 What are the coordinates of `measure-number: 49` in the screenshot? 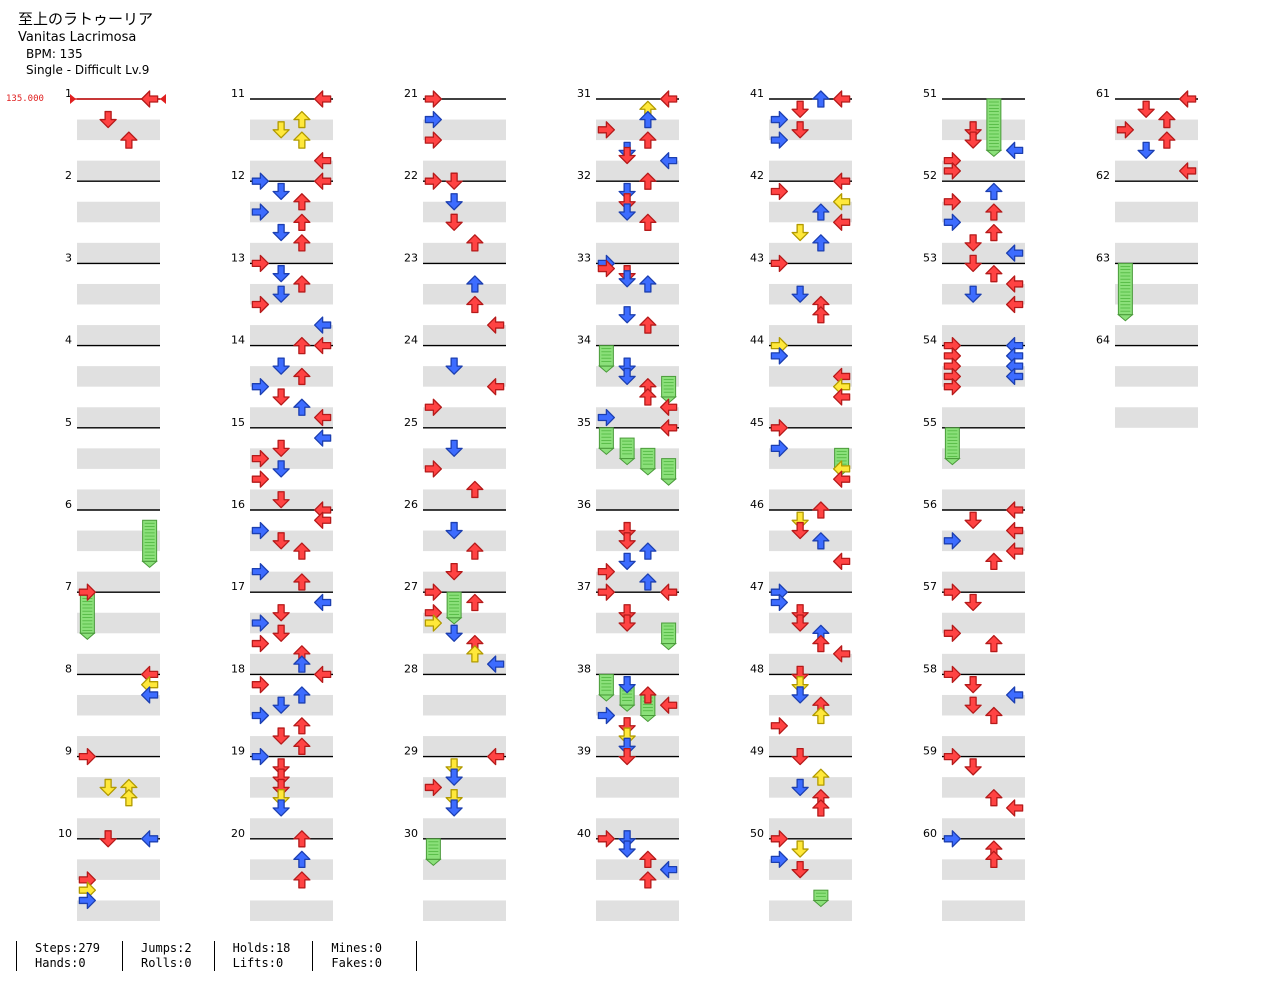 It's located at (757, 751).